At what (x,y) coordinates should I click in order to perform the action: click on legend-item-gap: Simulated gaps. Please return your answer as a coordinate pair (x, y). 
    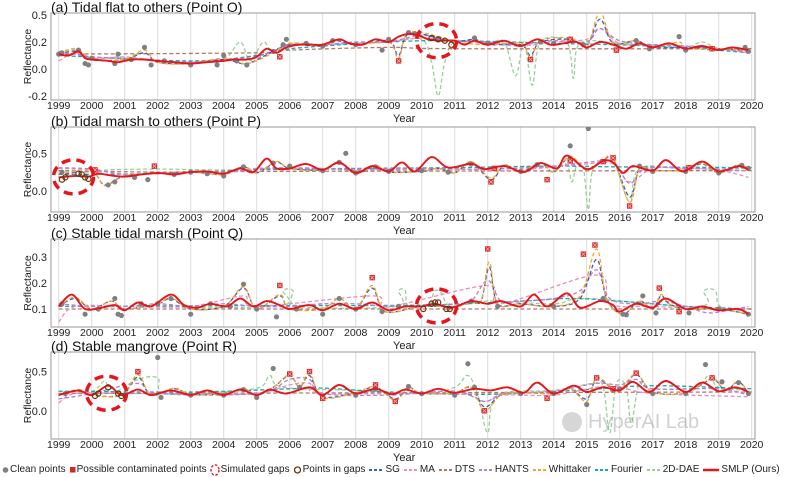
    Looking at the image, I should click on (249, 470).